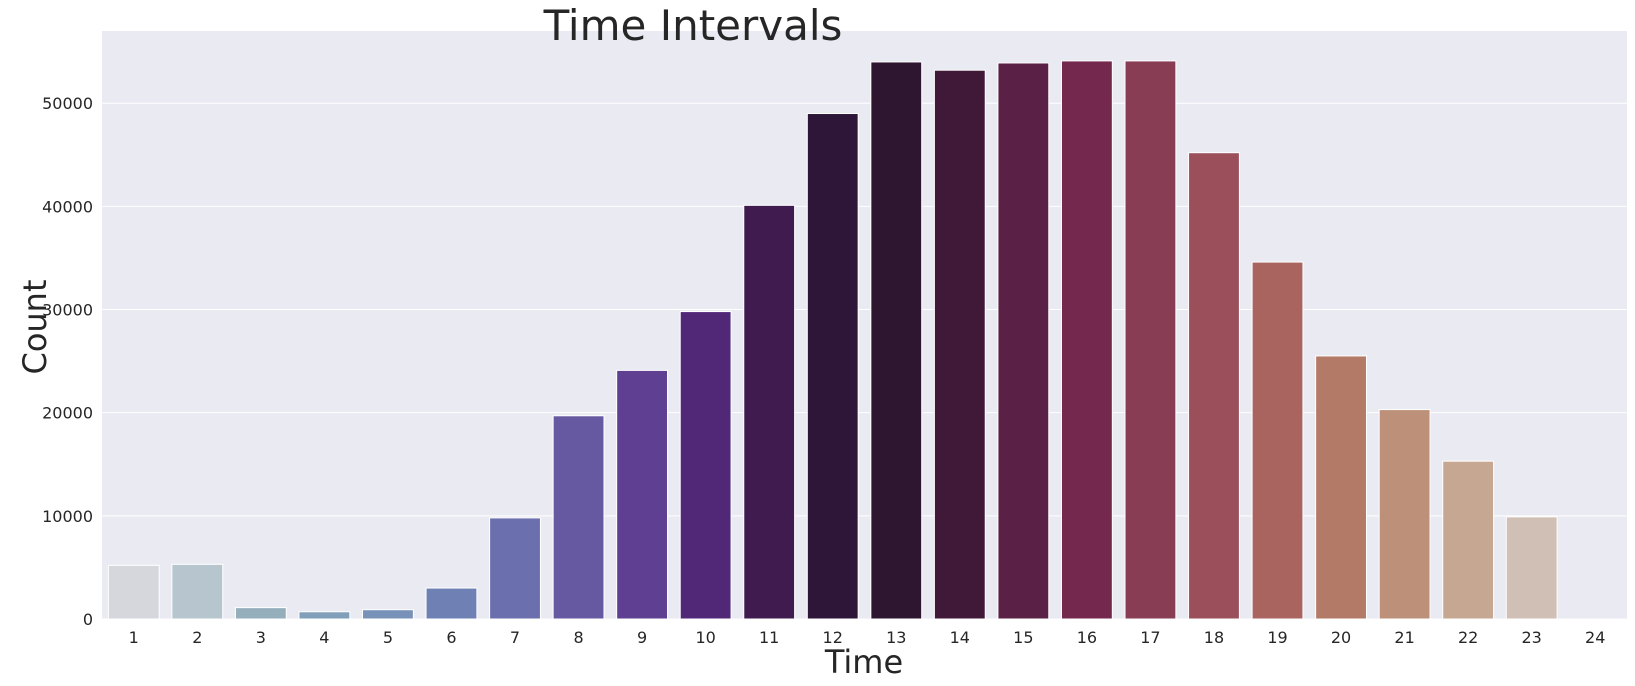  Describe the element at coordinates (1595, 637) in the screenshot. I see `x-tick-label: 24` at that location.